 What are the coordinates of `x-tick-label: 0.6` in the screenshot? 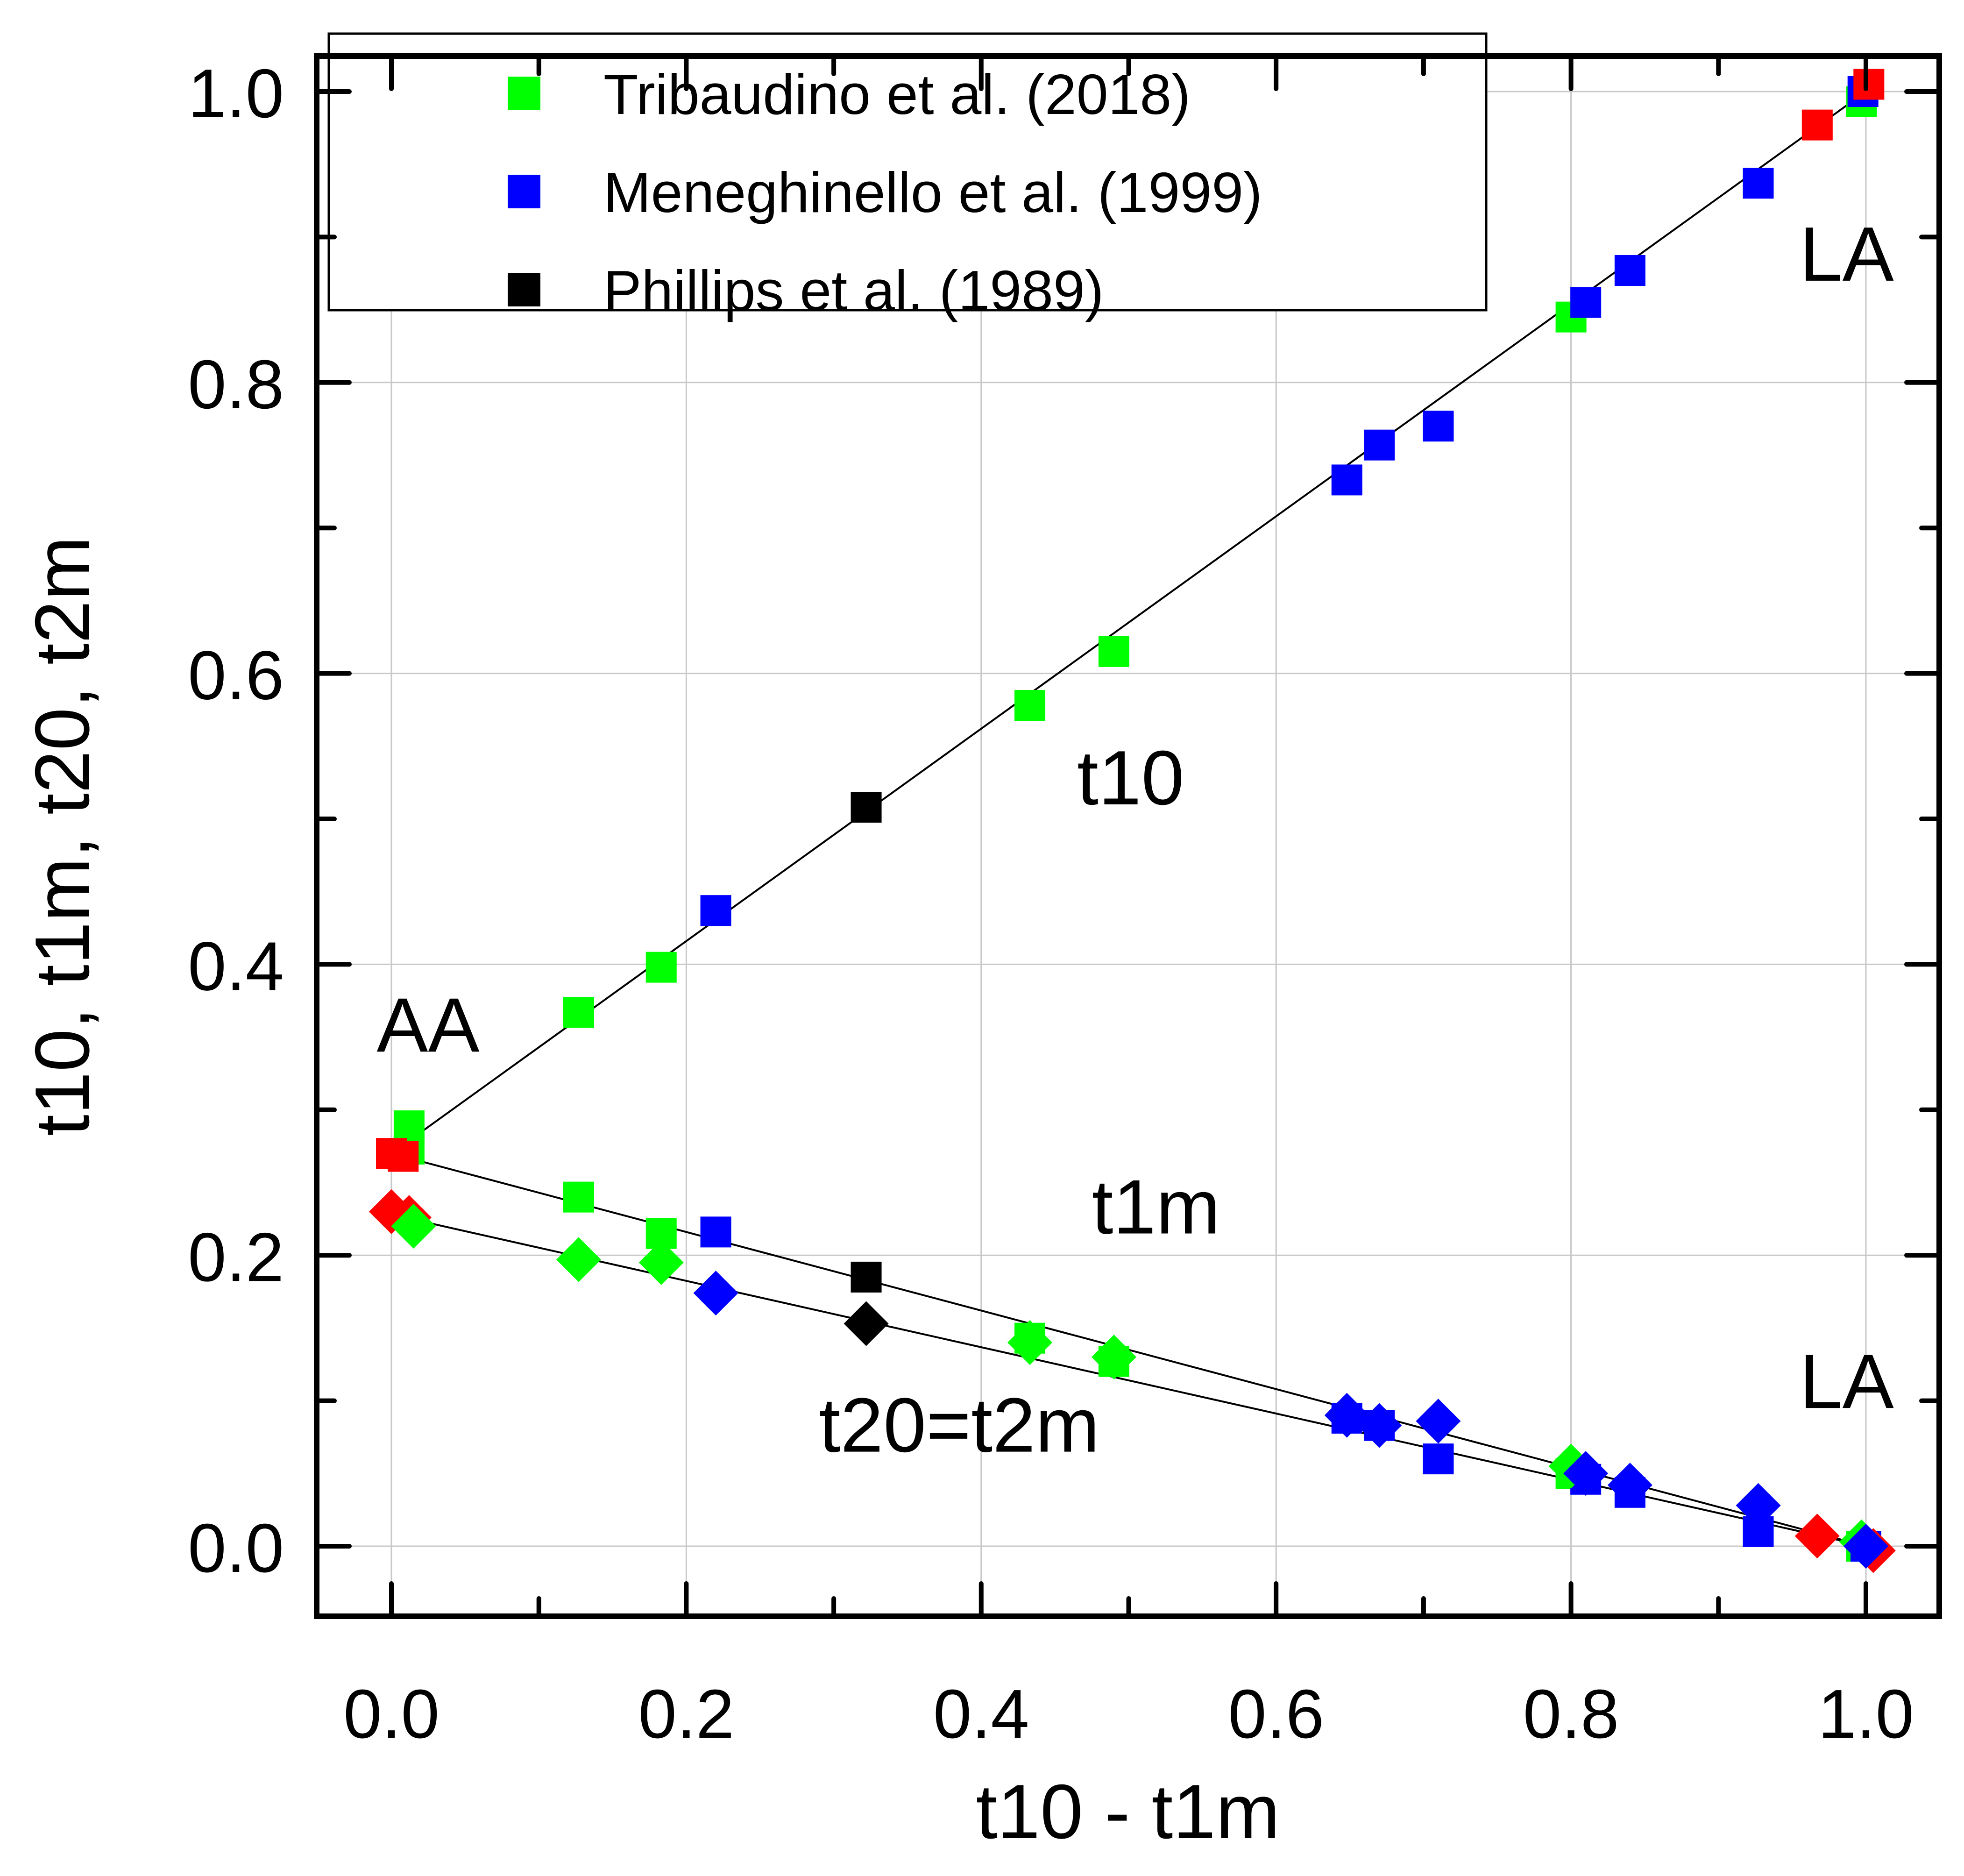 It's located at (1276, 1715).